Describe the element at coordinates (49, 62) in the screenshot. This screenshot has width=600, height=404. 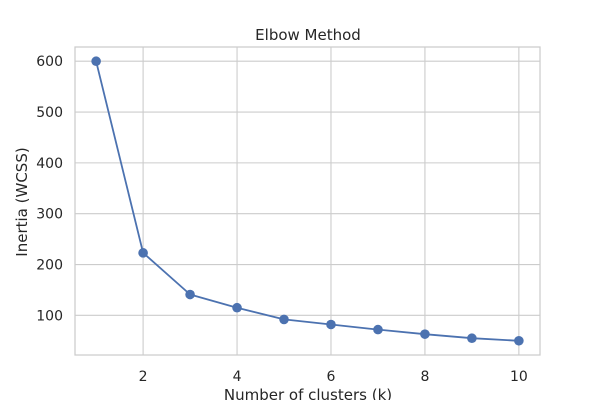
I see `y-tick-label: 600` at that location.